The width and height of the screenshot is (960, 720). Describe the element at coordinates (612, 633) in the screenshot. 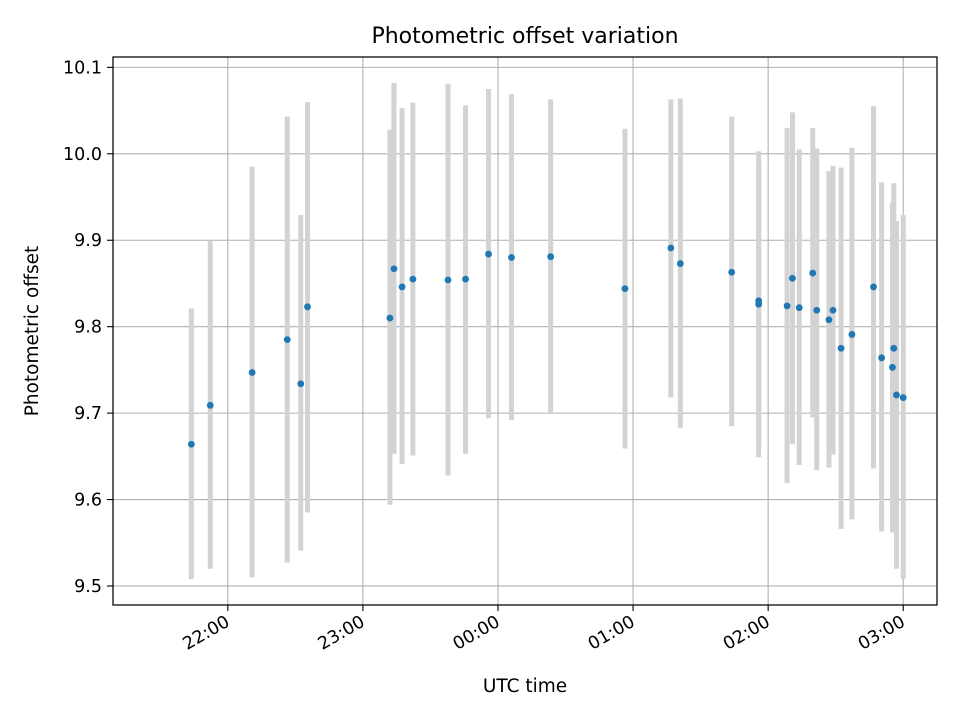

I see `x-tick-label: 01:00` at that location.